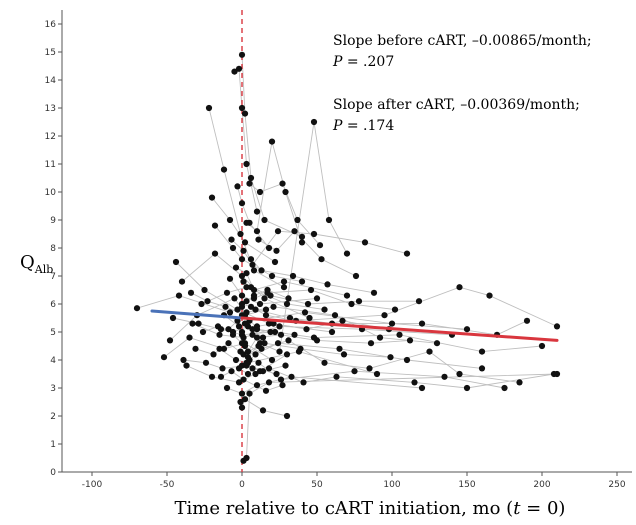 The width and height of the screenshot is (636, 525). What do you see at coordinates (51, 81) in the screenshot?
I see `y-tick-label: 14` at bounding box center [51, 81].